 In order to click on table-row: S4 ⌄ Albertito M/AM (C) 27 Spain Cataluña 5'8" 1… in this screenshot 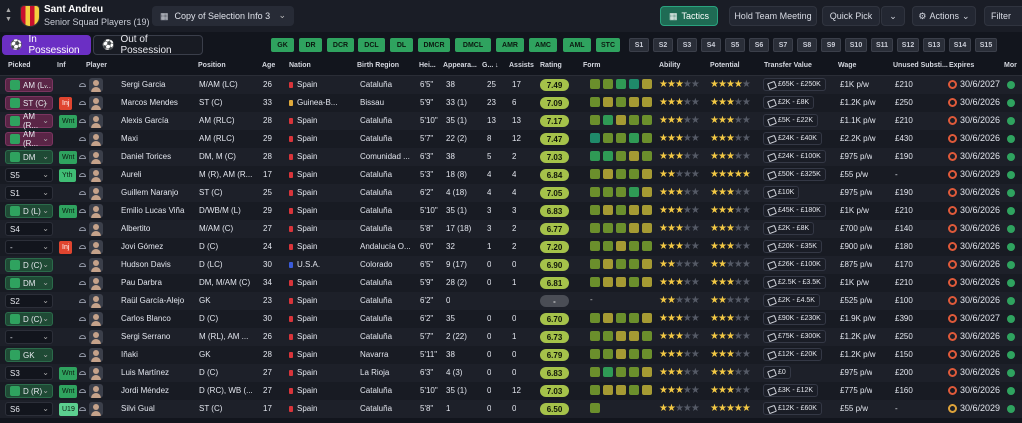, I will do `click(511, 229)`.